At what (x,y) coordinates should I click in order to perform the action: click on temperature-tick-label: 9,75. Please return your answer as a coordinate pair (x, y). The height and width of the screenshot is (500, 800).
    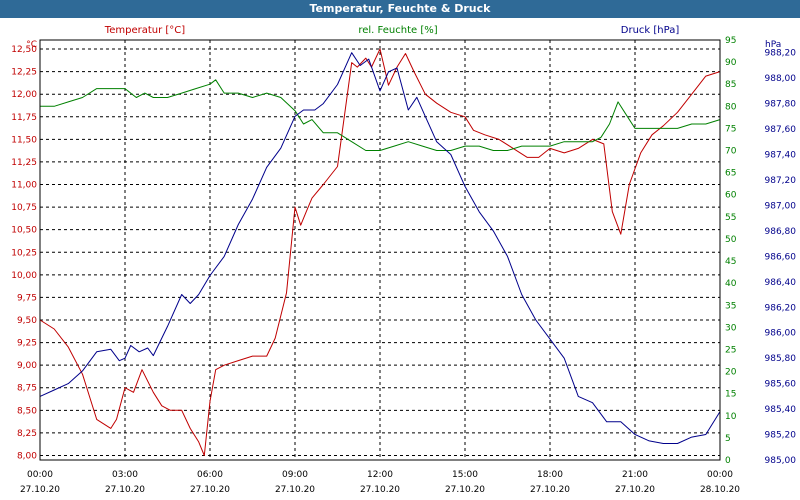
    Looking at the image, I should click on (27, 298).